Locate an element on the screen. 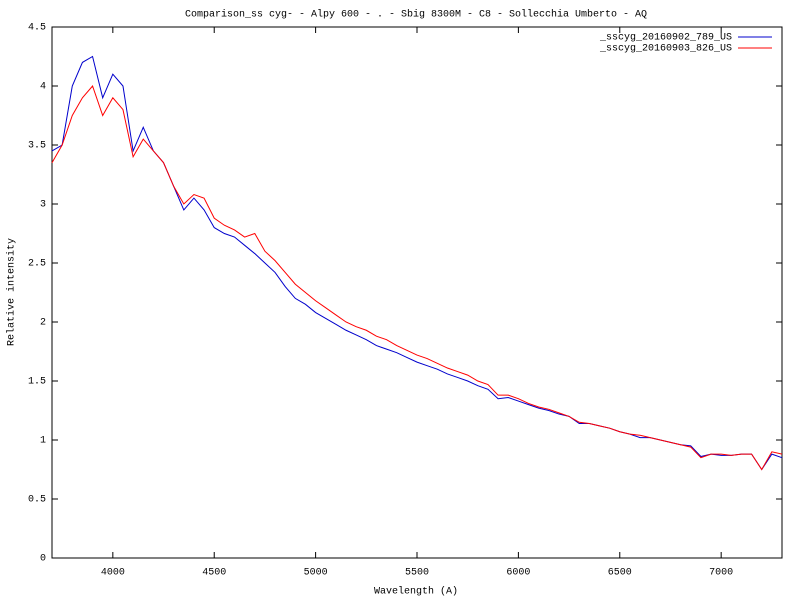 This screenshot has width=800, height=600. y-tick-label: 4.5 is located at coordinates (37, 28).